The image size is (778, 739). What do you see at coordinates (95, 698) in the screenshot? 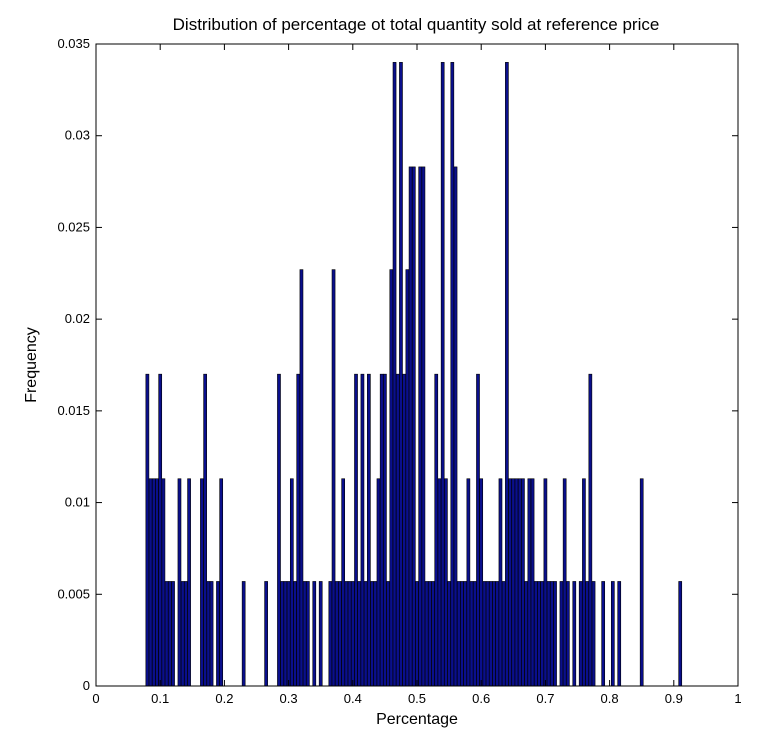
I see `x-tick-label: 0` at bounding box center [95, 698].